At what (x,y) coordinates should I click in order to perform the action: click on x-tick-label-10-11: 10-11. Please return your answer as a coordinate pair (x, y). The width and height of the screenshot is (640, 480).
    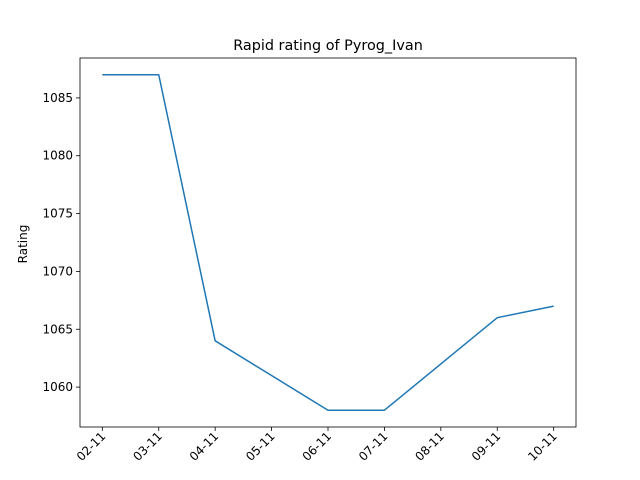
    Looking at the image, I should click on (542, 446).